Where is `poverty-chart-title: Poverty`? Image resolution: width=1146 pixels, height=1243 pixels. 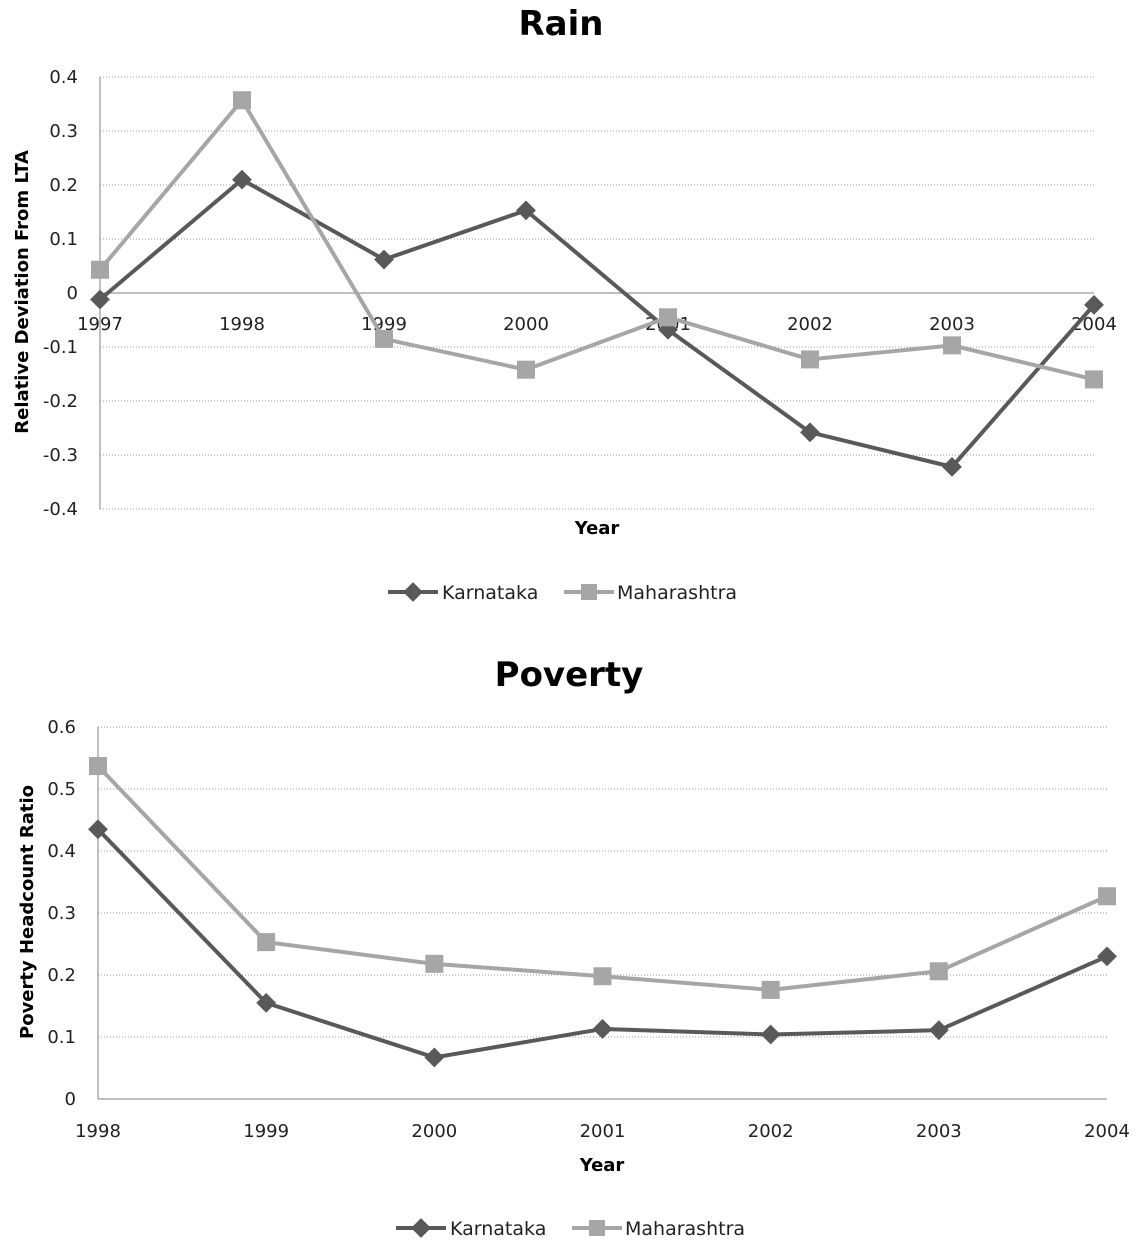
poverty-chart-title: Poverty is located at coordinates (569, 675).